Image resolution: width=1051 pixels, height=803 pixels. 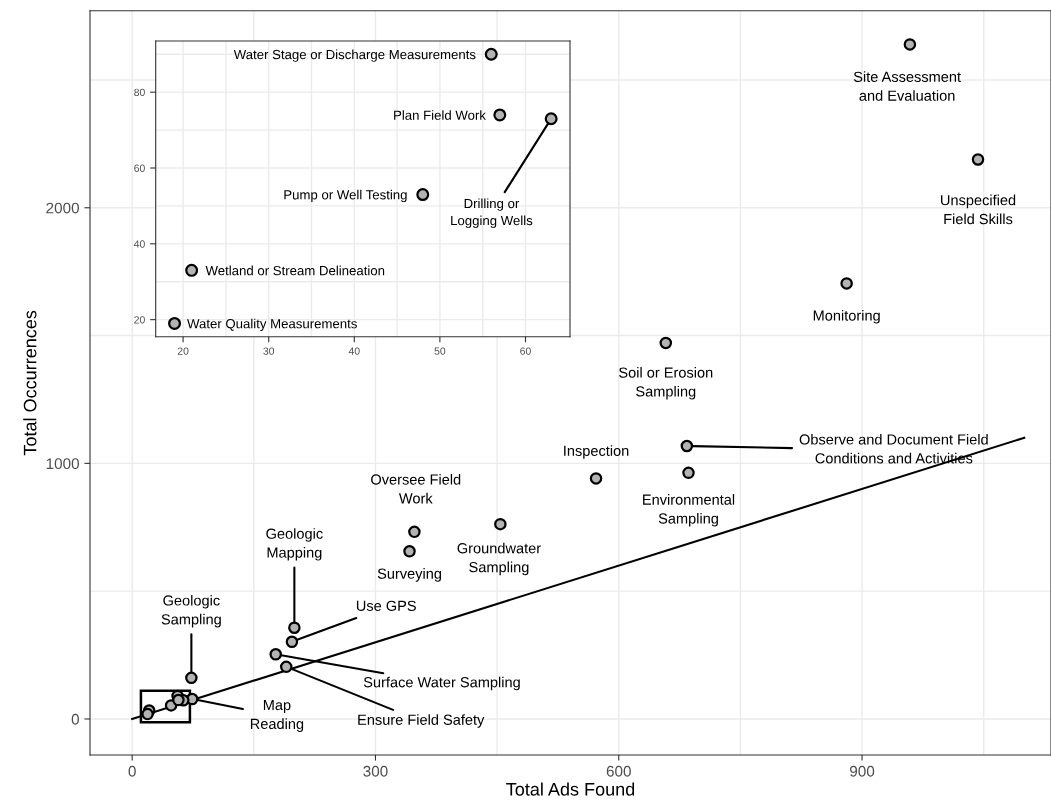 What do you see at coordinates (75, 719) in the screenshot?
I see `y-tick-label: 0` at bounding box center [75, 719].